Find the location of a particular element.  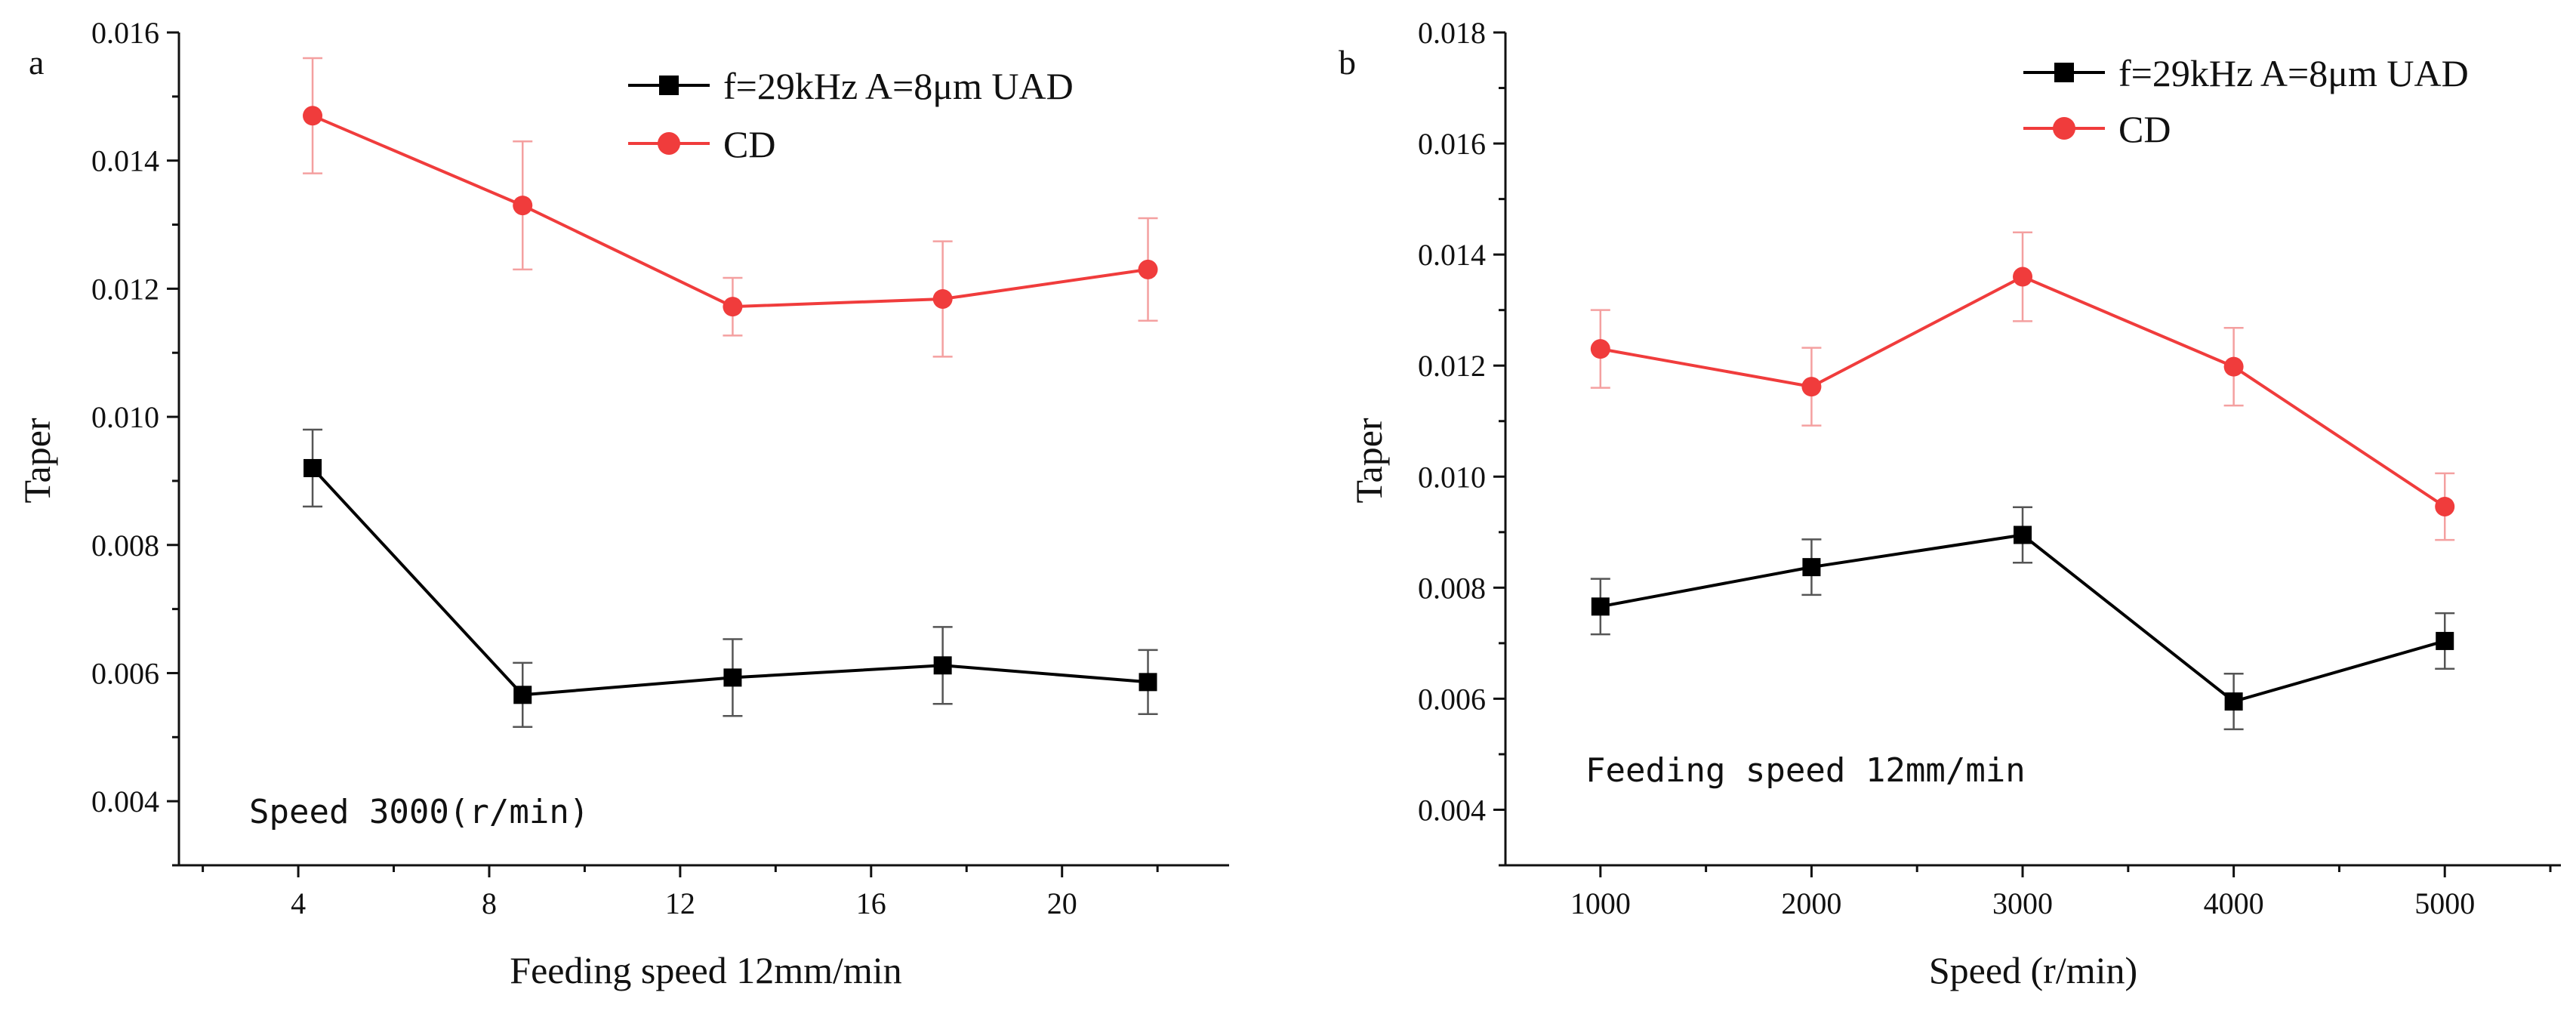

panel-b-letter: b is located at coordinates (1347, 62).